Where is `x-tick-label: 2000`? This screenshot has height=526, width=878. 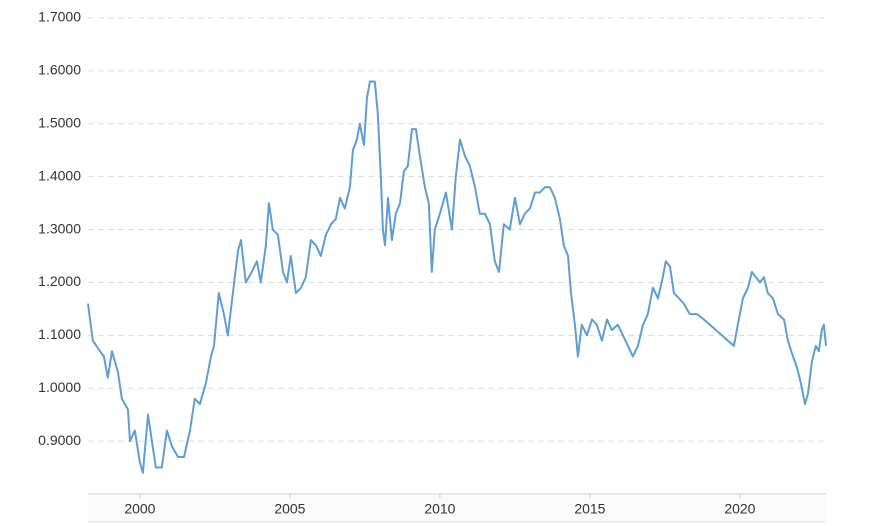
x-tick-label: 2000 is located at coordinates (139, 509).